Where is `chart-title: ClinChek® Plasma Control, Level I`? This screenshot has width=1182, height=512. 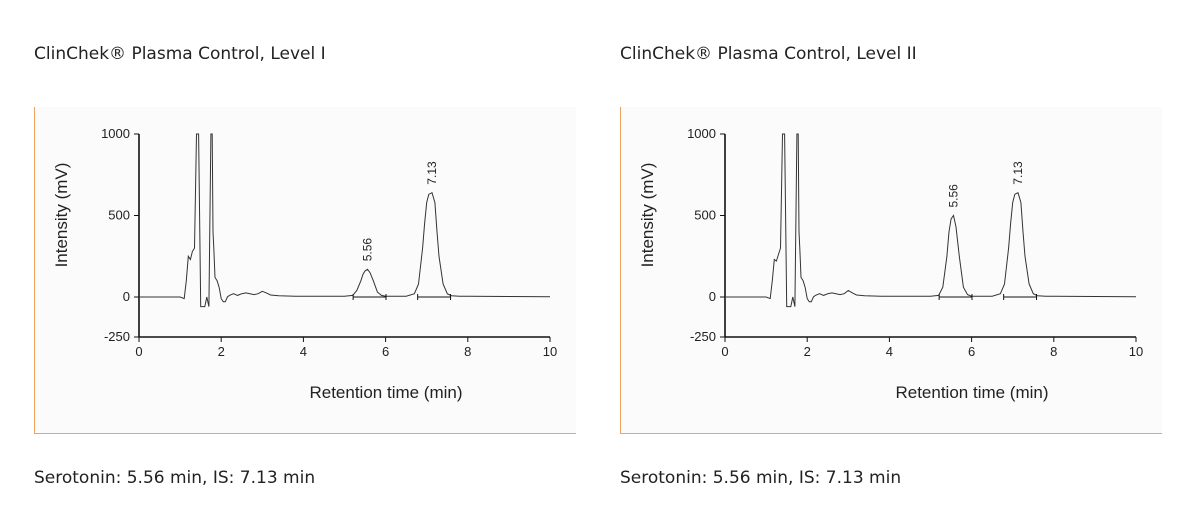
chart-title: ClinChek® Plasma Control, Level I is located at coordinates (180, 54).